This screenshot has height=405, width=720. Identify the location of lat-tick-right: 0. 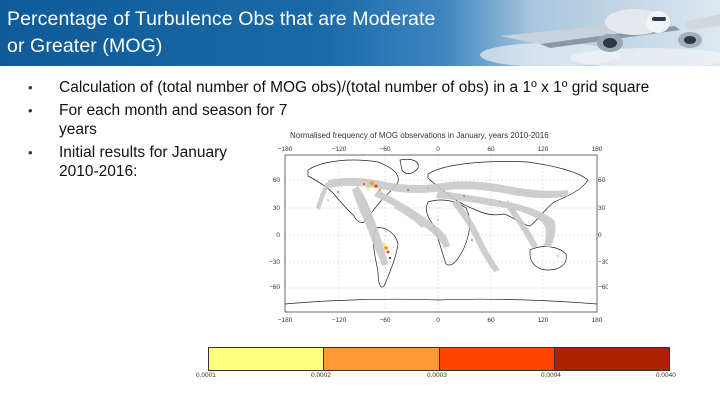
(600, 235).